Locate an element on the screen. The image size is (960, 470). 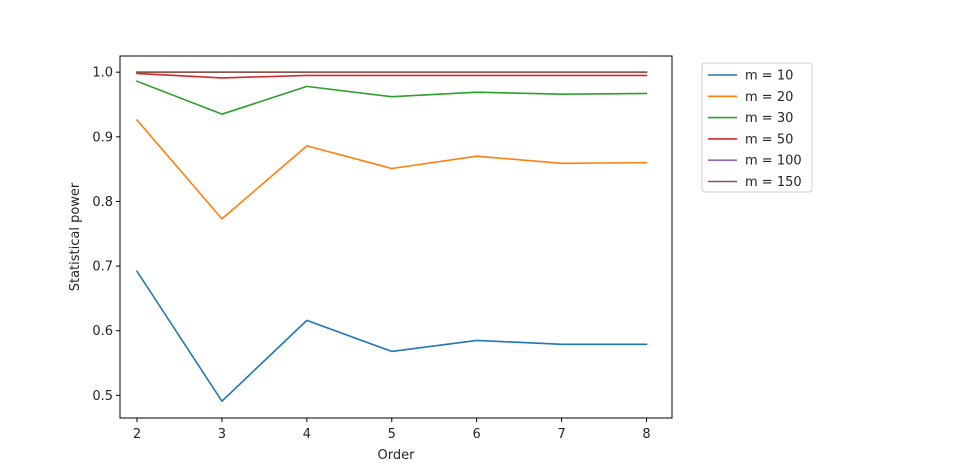
x-tick-label: 6 is located at coordinates (477, 434).